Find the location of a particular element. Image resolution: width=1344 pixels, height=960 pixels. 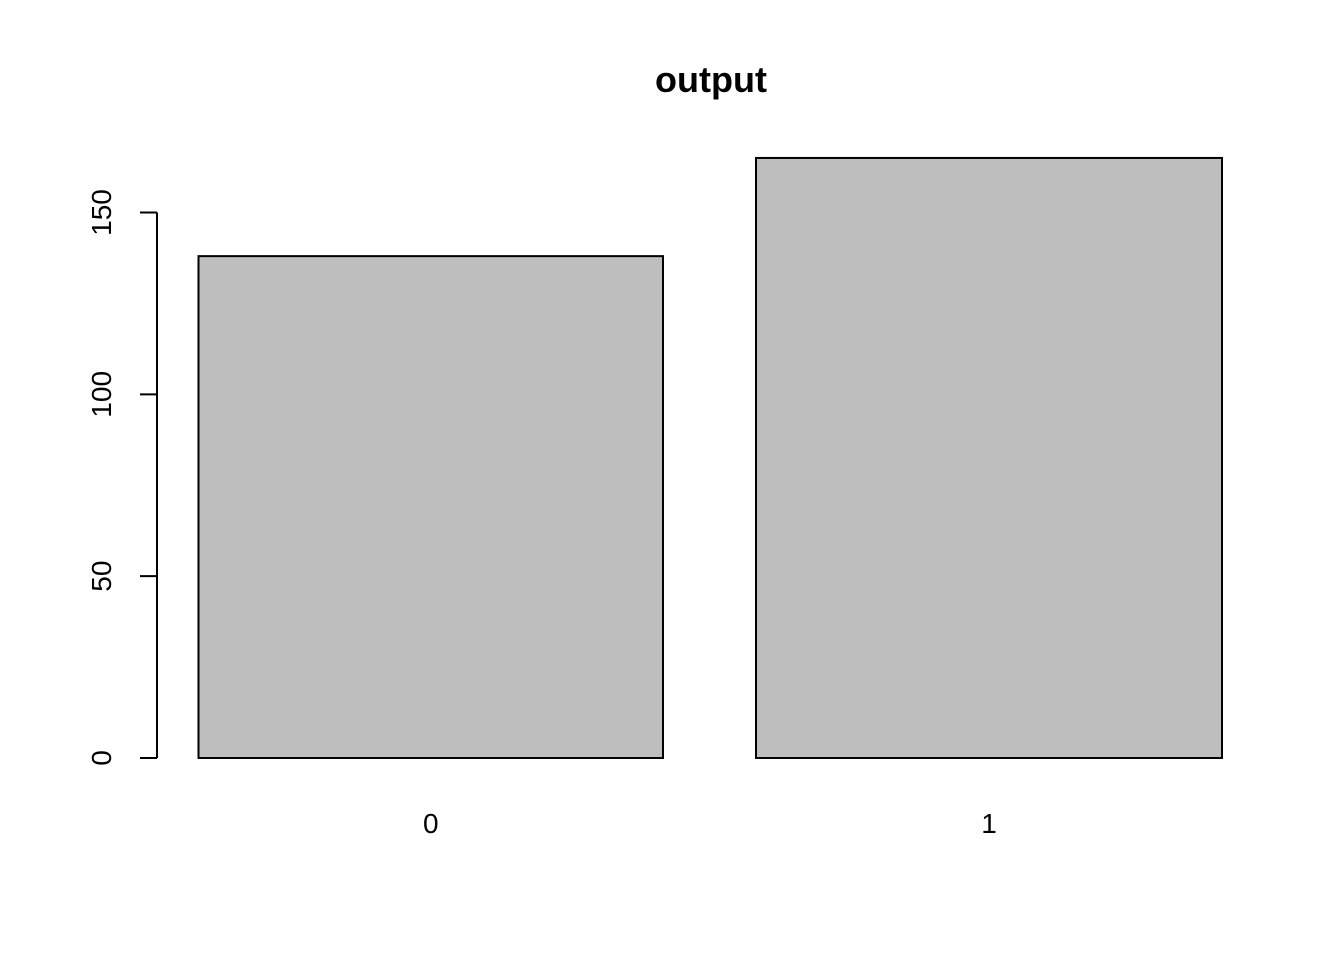

y-axis: 0 50 100 150 is located at coordinates (122, 477).